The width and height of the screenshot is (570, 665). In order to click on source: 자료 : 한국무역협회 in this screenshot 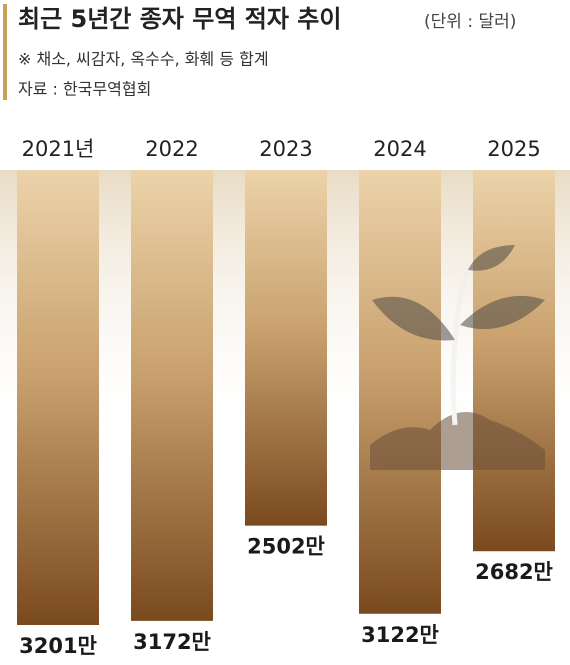, I will do `click(84, 89)`.